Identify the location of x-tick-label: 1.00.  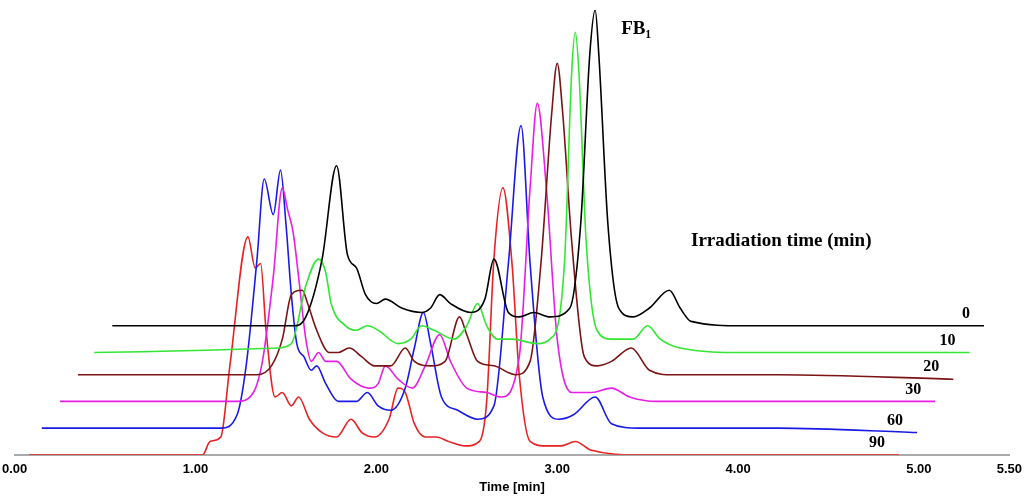
(195, 469).